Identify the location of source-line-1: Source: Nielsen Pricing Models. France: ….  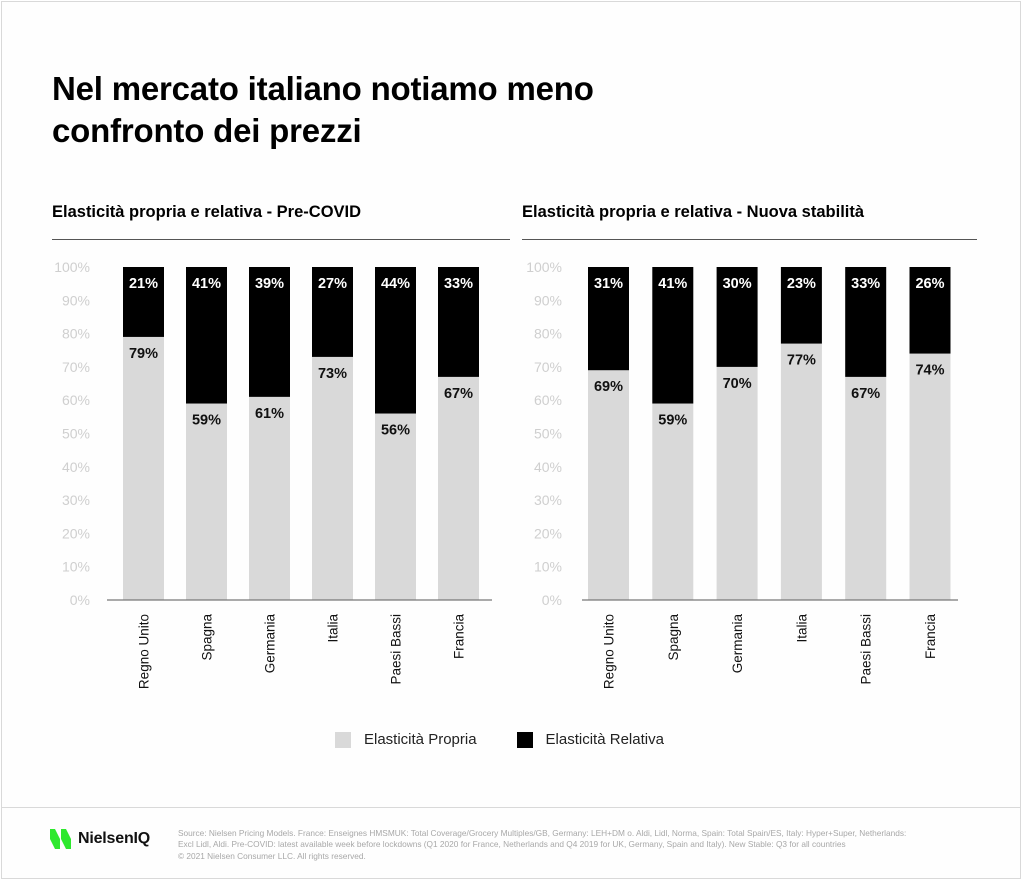
(542, 833).